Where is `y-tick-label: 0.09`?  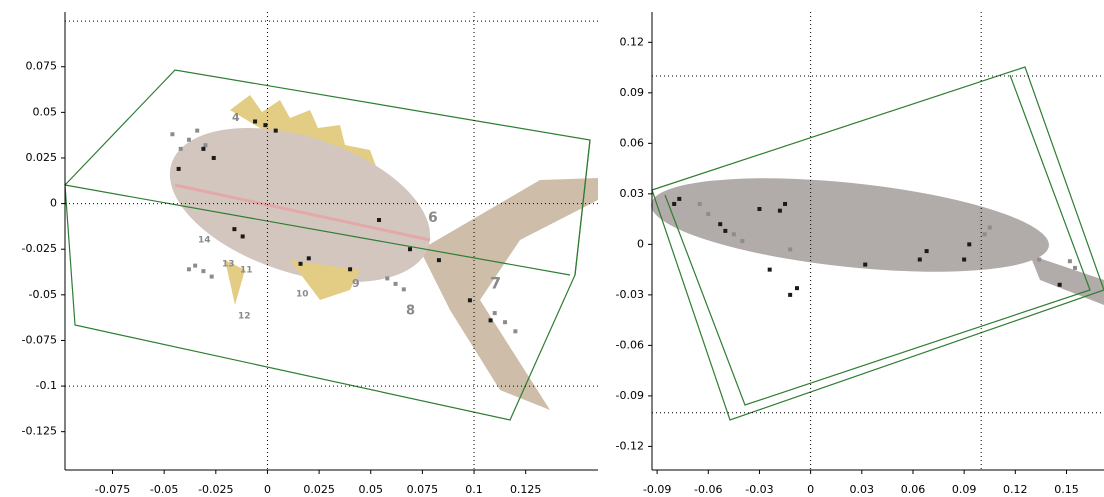
y-tick-label: 0.09 is located at coordinates (632, 92).